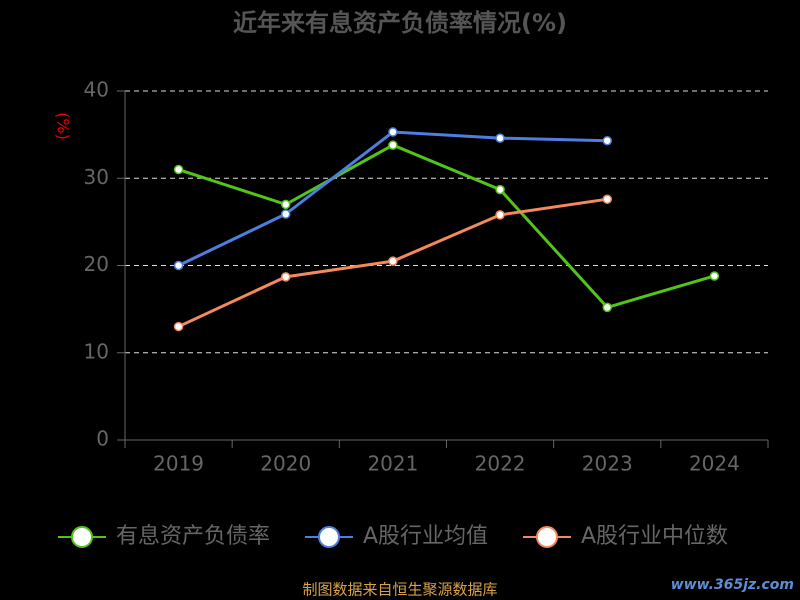 The width and height of the screenshot is (800, 600). What do you see at coordinates (607, 464) in the screenshot?
I see `x-tick-label: 2023` at bounding box center [607, 464].